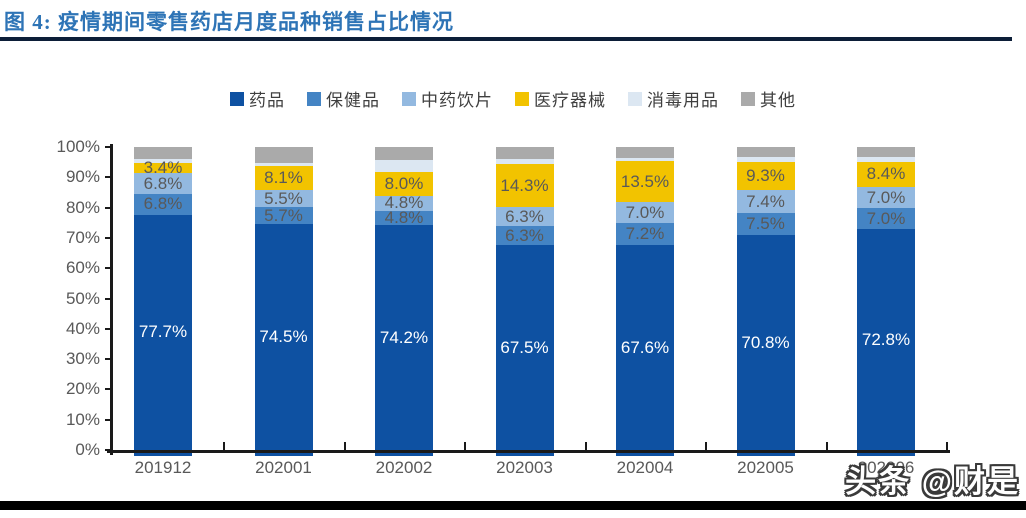  What do you see at coordinates (683, 100) in the screenshot?
I see `legend-label: 消毒用品` at bounding box center [683, 100].